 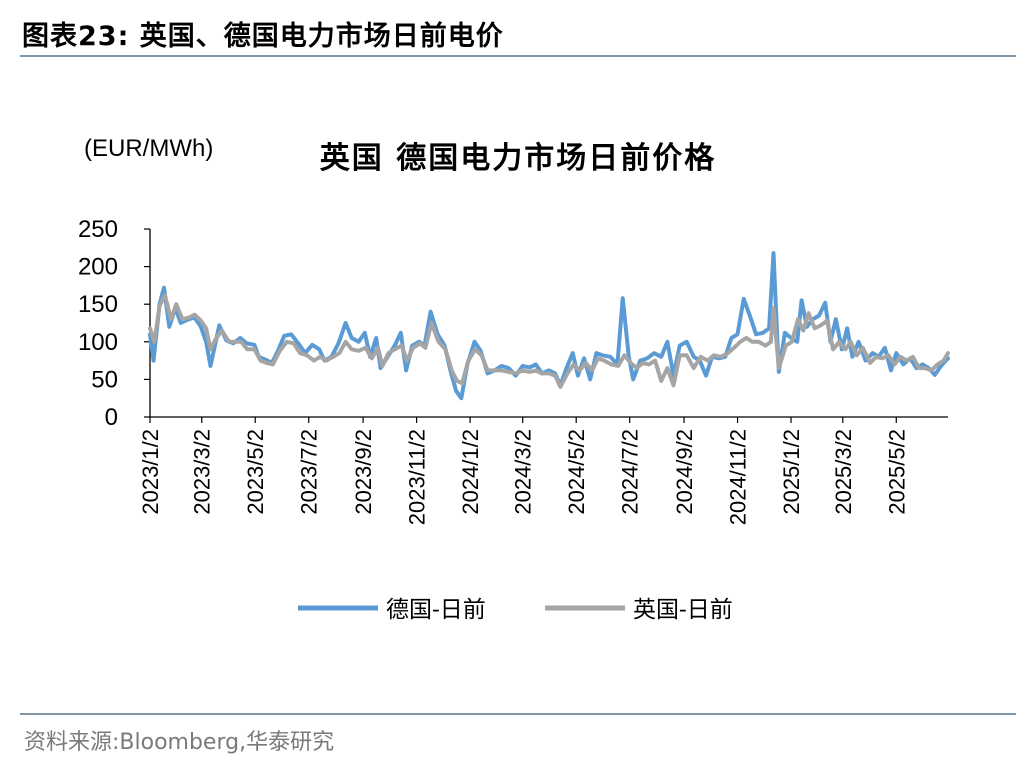 I want to click on legend-label: 英国-日前, so click(x=683, y=610).